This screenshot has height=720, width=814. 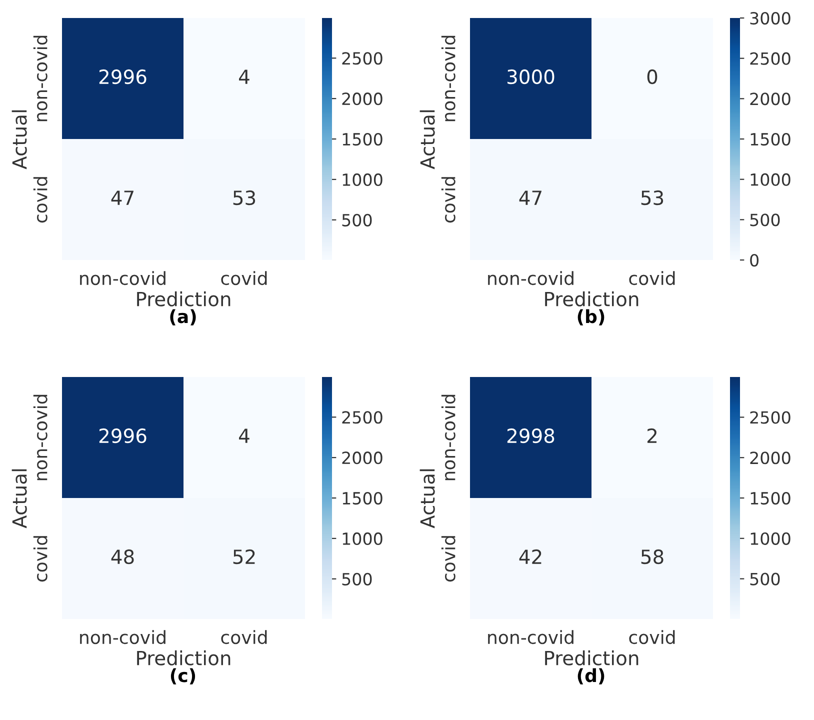 I want to click on text: (b), so click(x=591, y=317).